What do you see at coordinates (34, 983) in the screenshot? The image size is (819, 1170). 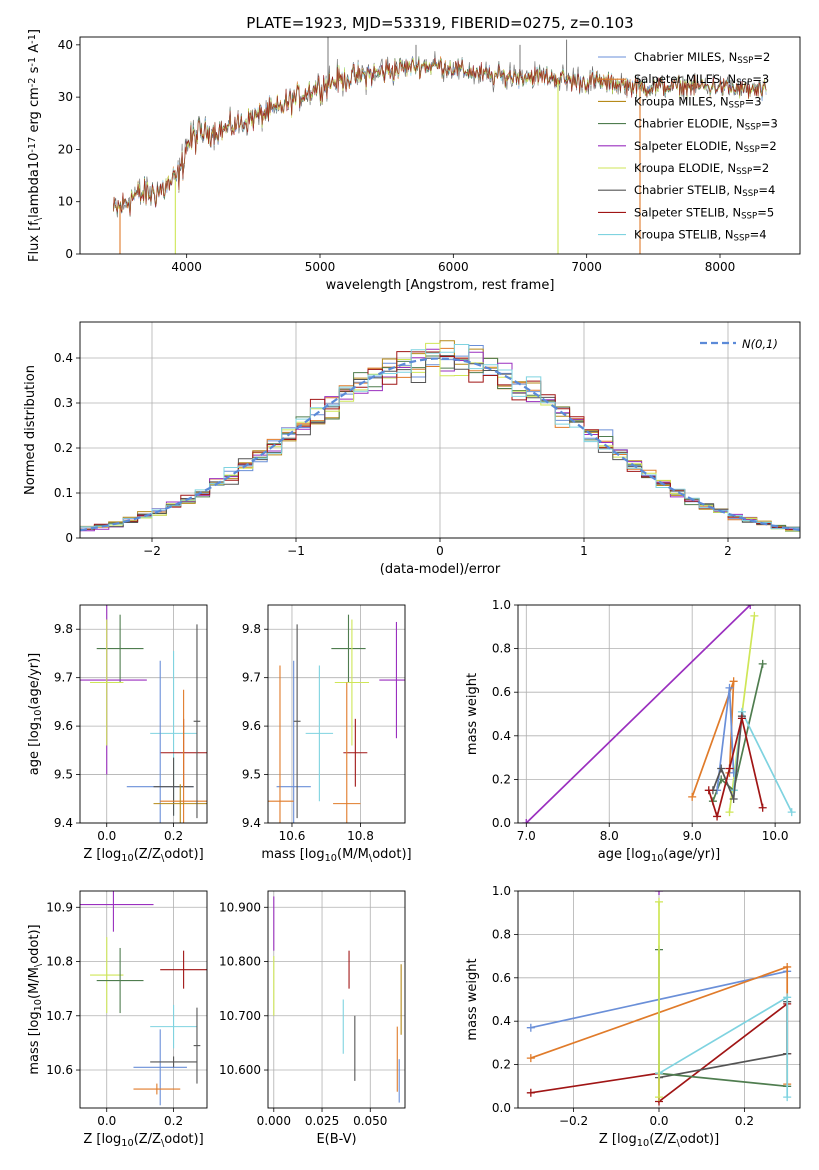 I see `y-axis-label-part: (M/M` at bounding box center [34, 983].